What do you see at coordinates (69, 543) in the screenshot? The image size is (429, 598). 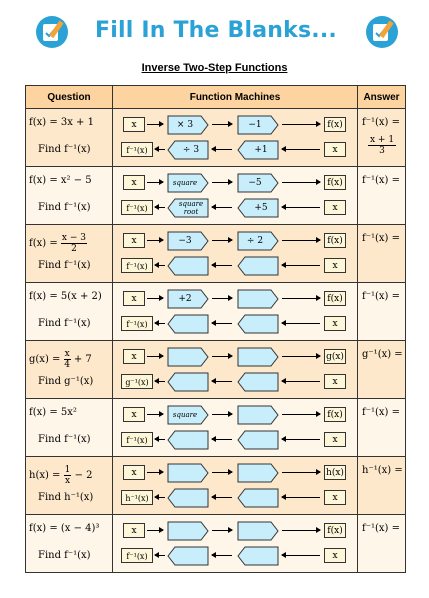 I see `question-cell: f(x) = (x − 4)³ Find f⁻¹(x)` at bounding box center [69, 543].